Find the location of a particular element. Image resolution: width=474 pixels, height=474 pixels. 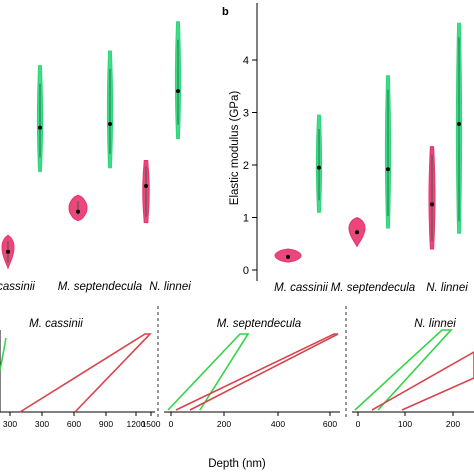

curve-c3-green is located at coordinates (403, 370).